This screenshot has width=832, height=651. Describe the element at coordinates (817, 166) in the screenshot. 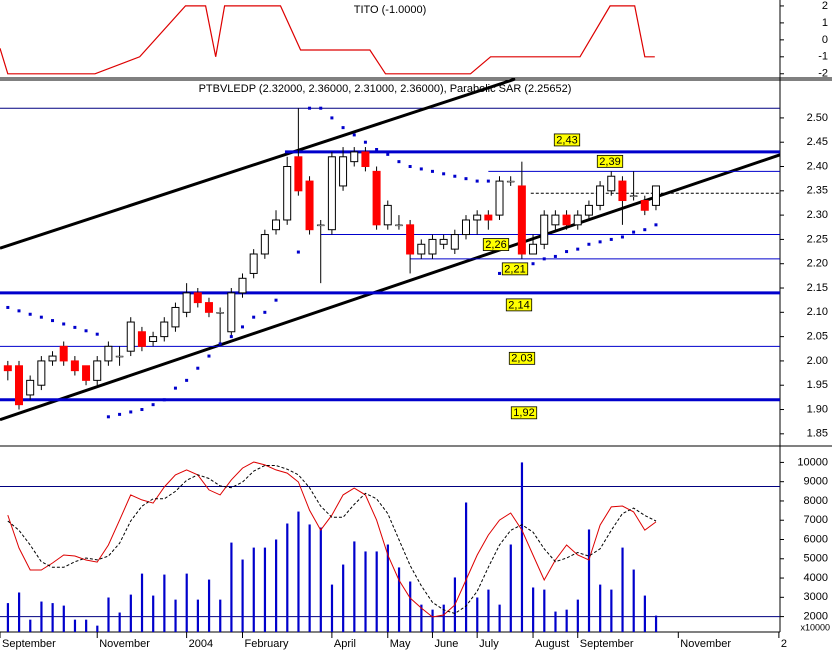

I see `y-tick-label: 2.40` at that location.